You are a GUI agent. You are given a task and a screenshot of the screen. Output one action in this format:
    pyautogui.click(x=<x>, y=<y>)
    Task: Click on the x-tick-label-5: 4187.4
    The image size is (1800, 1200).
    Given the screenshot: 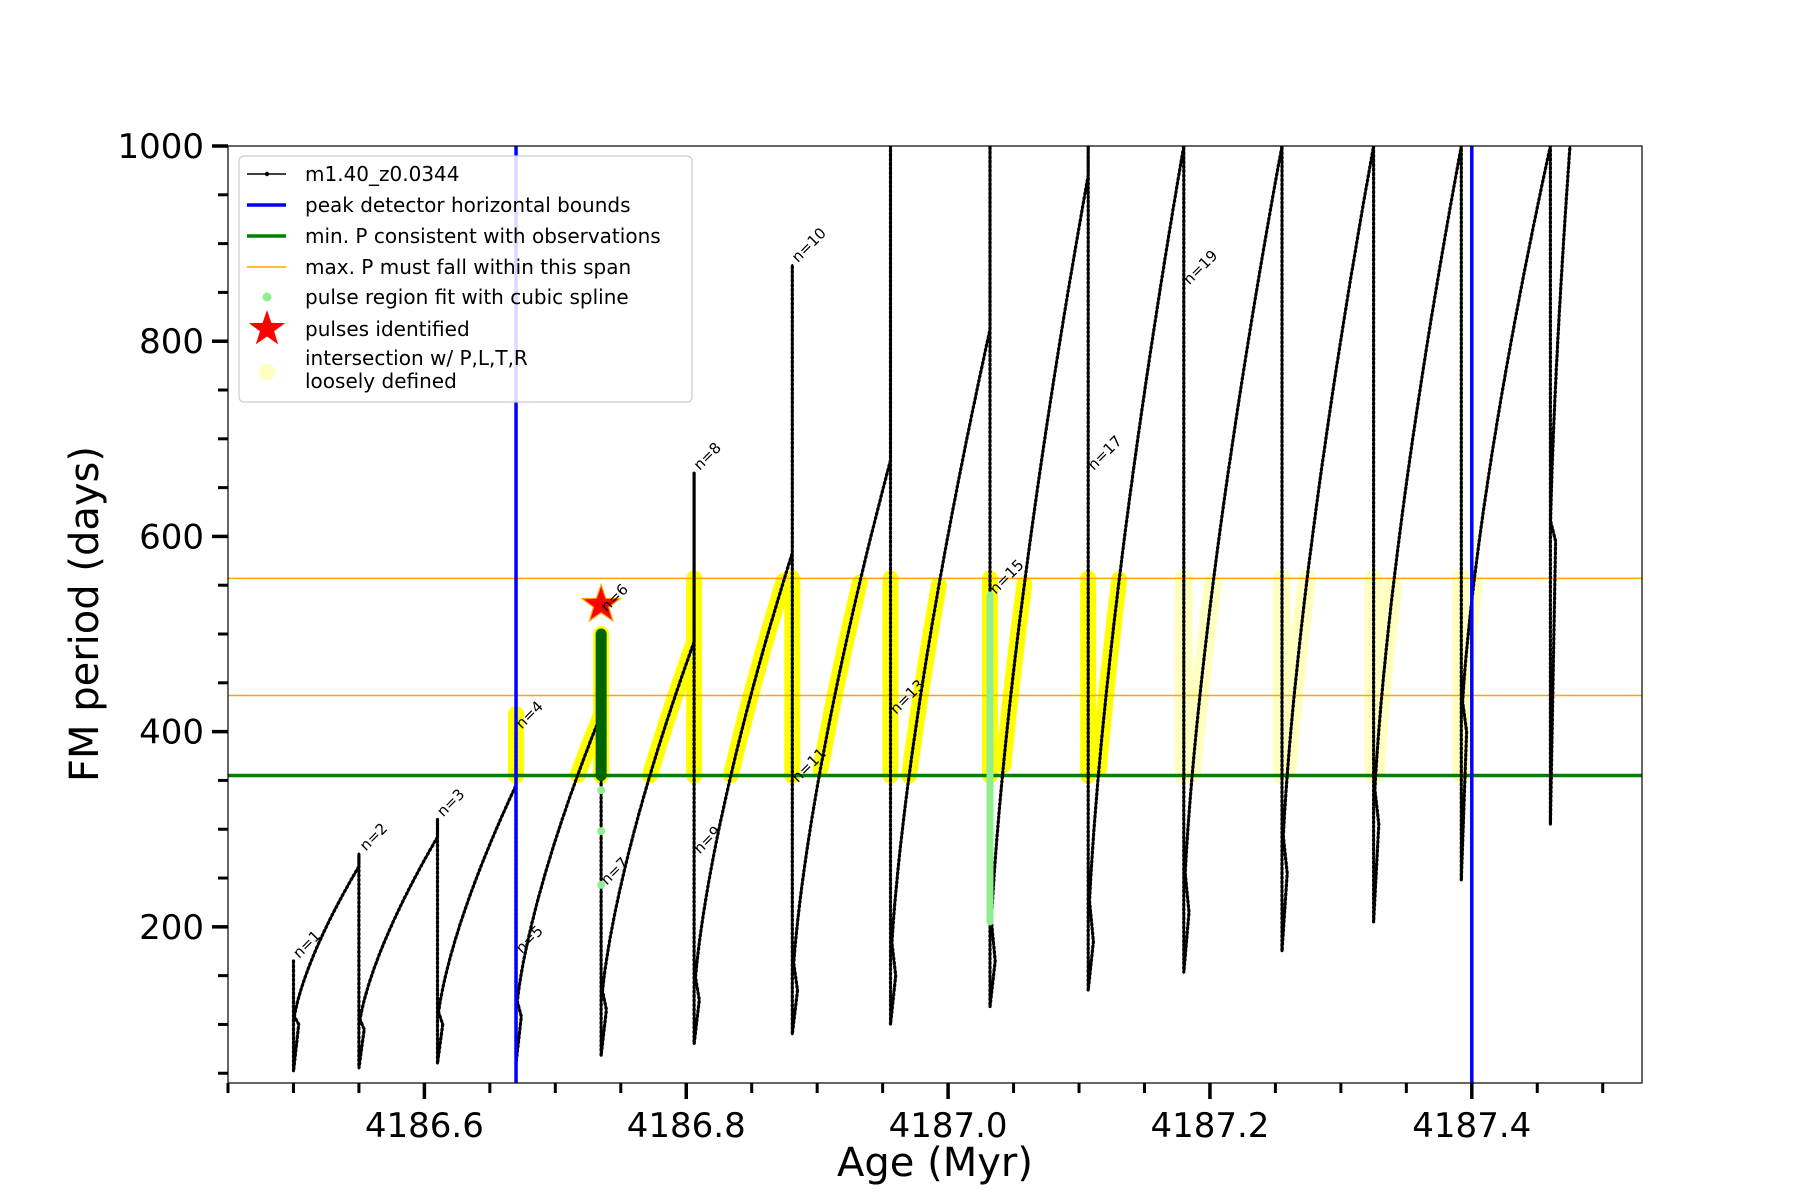 What is the action you would take?
    pyautogui.click(x=1471, y=1126)
    